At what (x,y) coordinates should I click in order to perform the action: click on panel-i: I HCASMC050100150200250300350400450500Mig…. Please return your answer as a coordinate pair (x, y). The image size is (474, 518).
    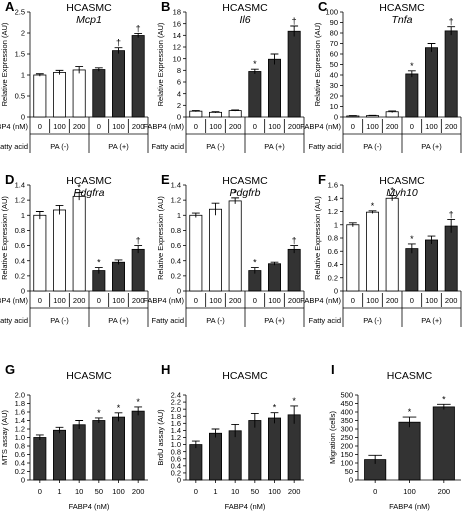
    Looking at the image, I should click on (394, 436).